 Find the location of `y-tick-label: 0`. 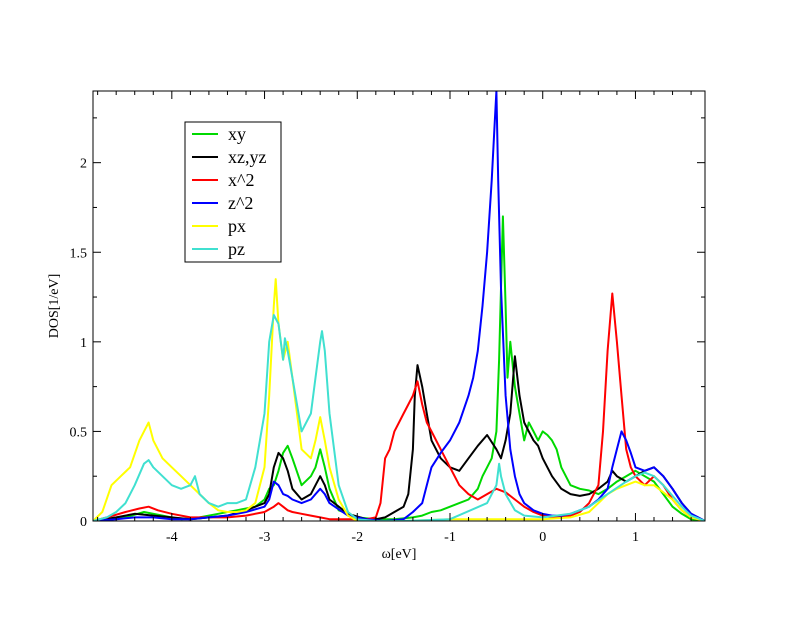

y-tick-label: 0 is located at coordinates (83, 522).